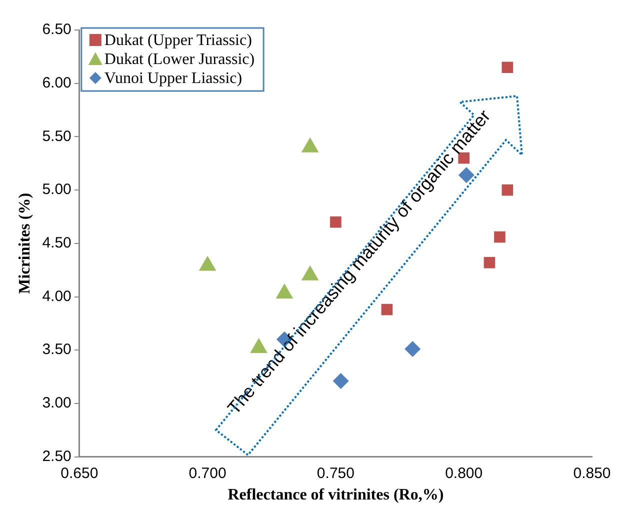 Image resolution: width=622 pixels, height=515 pixels. I want to click on y-tick-label: 5.00, so click(57, 189).